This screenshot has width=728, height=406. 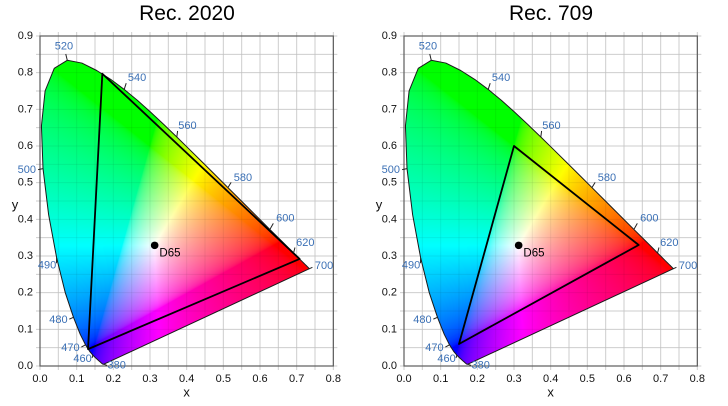 I want to click on y-axis-tick-label: 0.3, so click(x=25, y=256).